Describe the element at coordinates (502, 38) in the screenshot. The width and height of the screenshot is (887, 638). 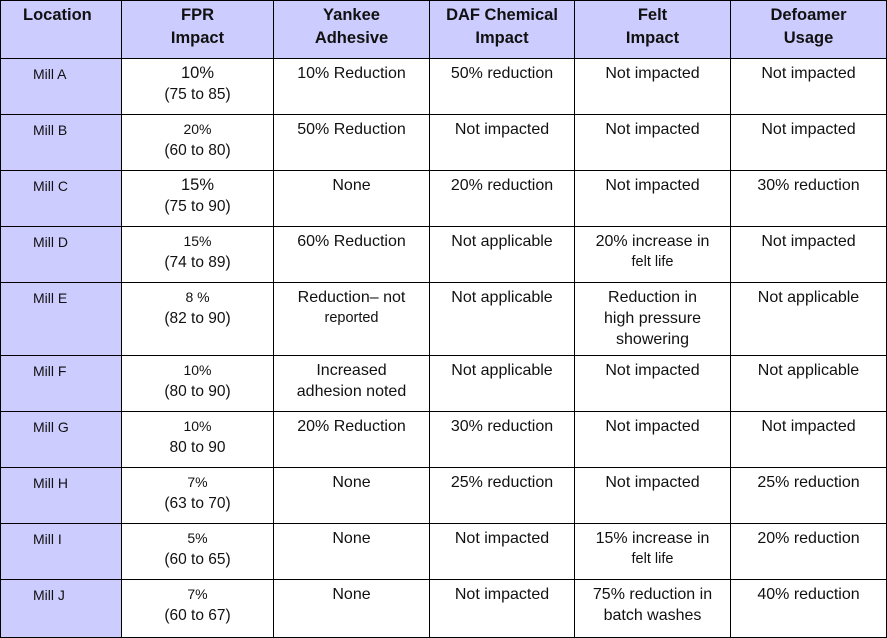
I see `header-daf-line2: Impact` at that location.